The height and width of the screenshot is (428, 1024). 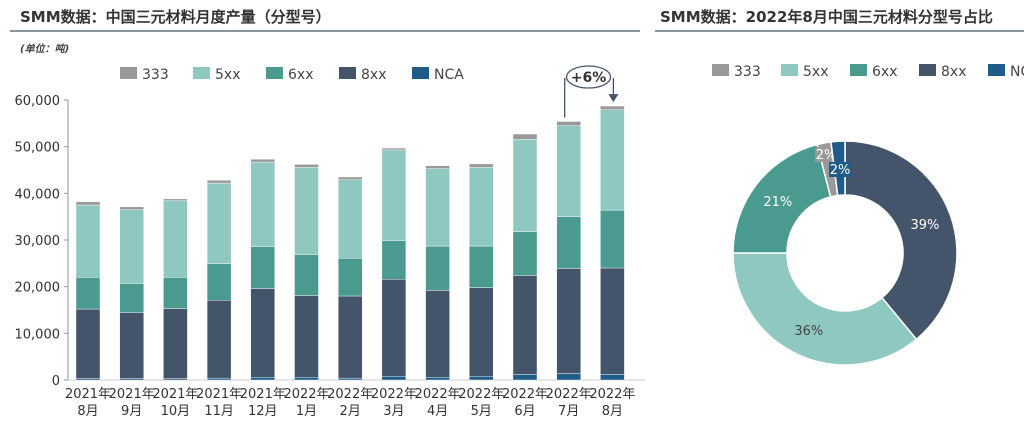 What do you see at coordinates (350, 411) in the screenshot?
I see `x-tick-label: 2月` at bounding box center [350, 411].